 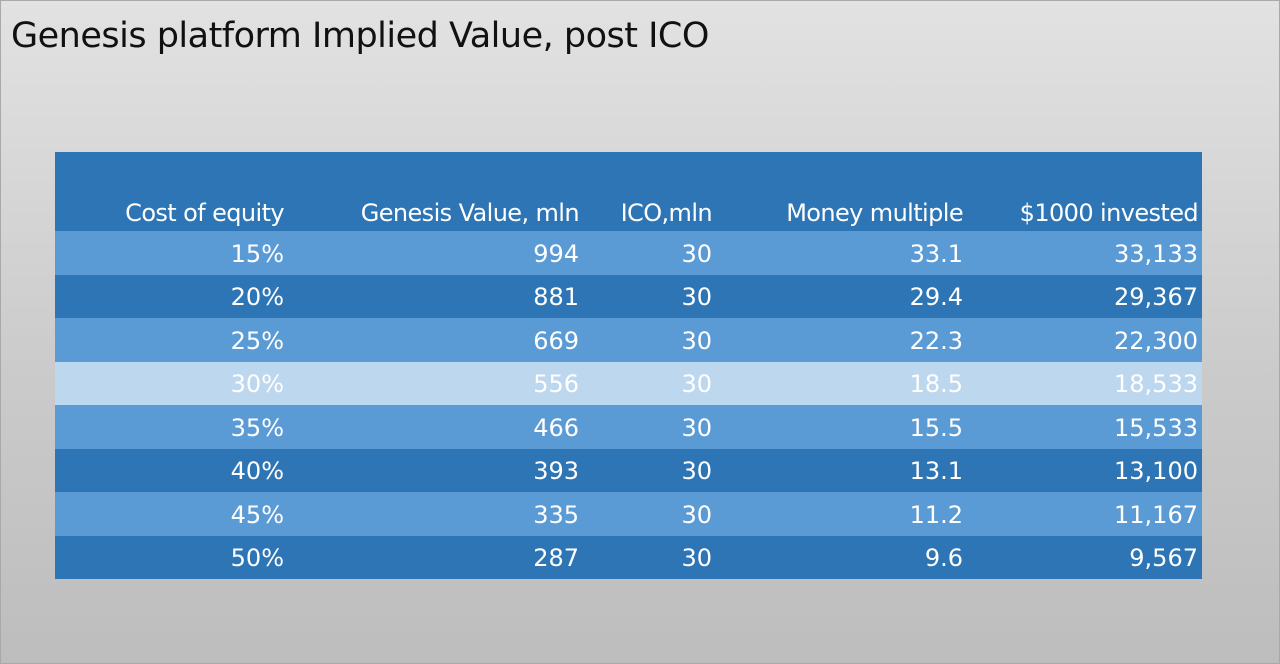 I want to click on cell-money-multiple: 13.1, so click(x=936, y=471).